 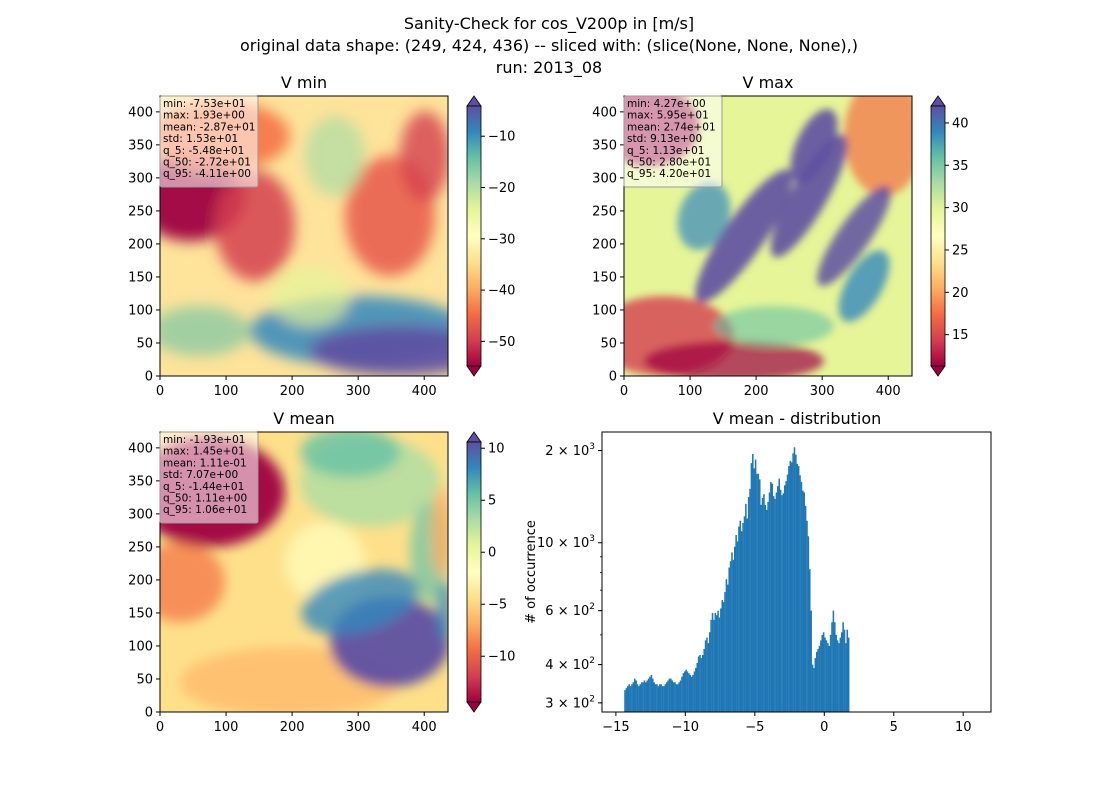 I want to click on stat-line: q_50: 2.80e+01, so click(x=669, y=163).